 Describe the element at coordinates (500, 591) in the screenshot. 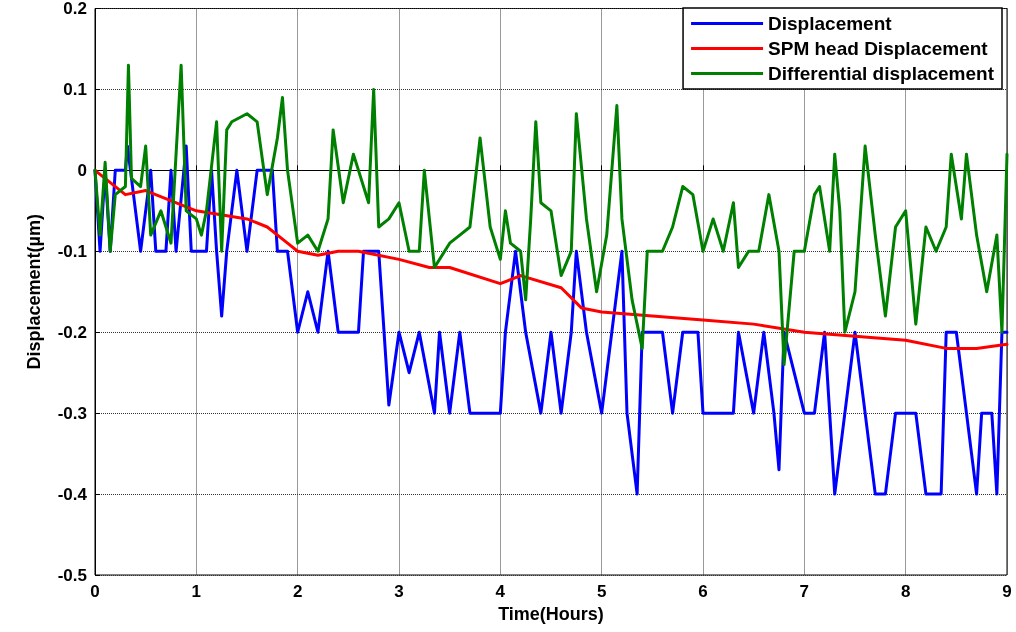

I see `x-tick-label: 4` at that location.